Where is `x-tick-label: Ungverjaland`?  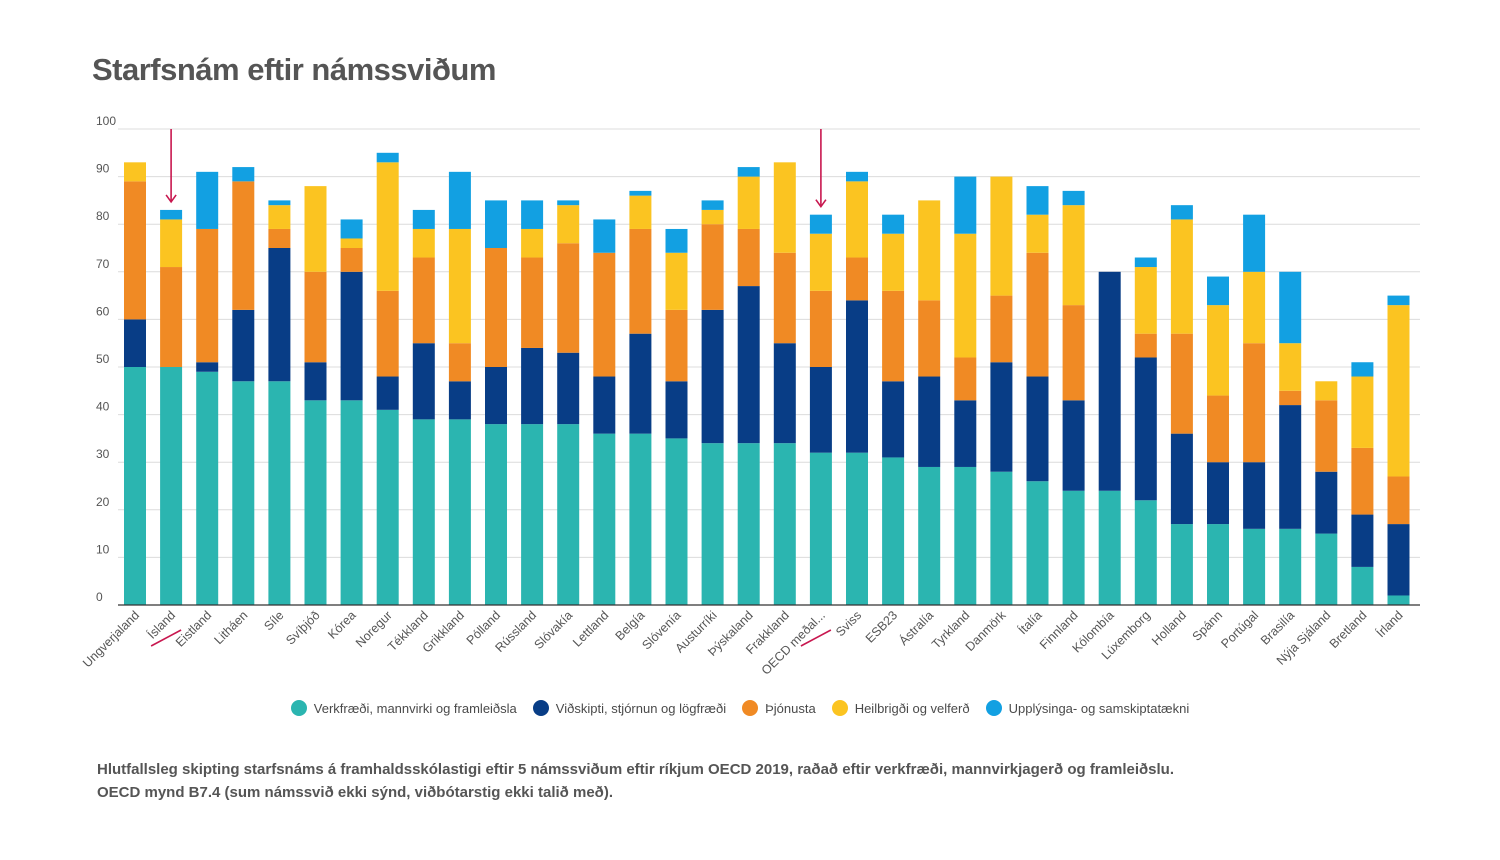 x-tick-label: Ungverjaland is located at coordinates (111, 639).